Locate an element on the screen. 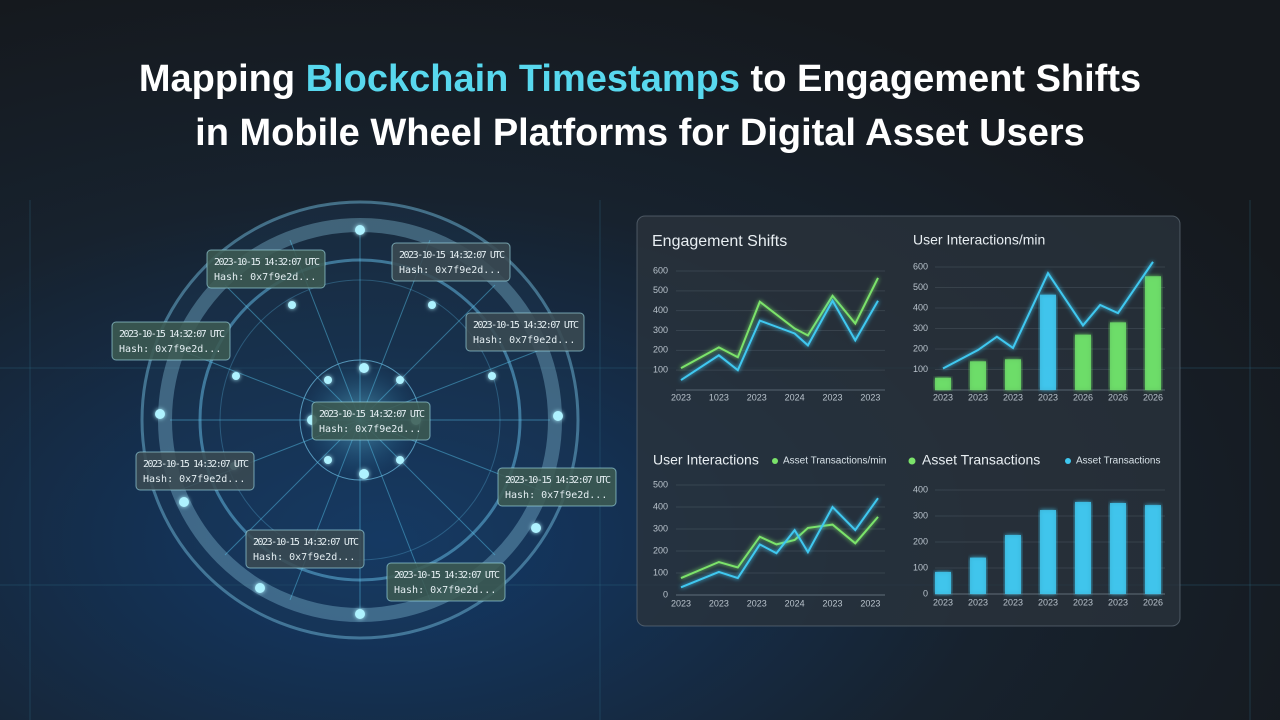 The width and height of the screenshot is (1280, 720). legend-label: Asset Transactions/min is located at coordinates (834, 461).